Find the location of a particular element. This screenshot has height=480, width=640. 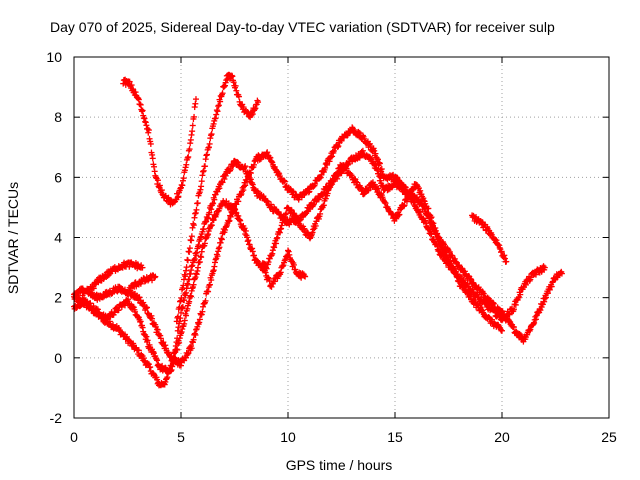

y-tick-label: 2 is located at coordinates (58, 298).